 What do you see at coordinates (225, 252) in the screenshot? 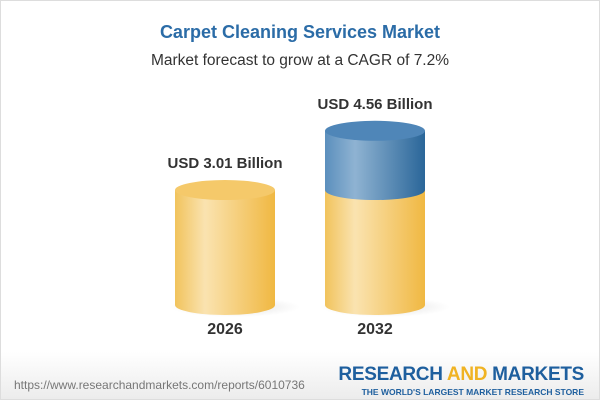
I see `bar-base-2026` at bounding box center [225, 252].